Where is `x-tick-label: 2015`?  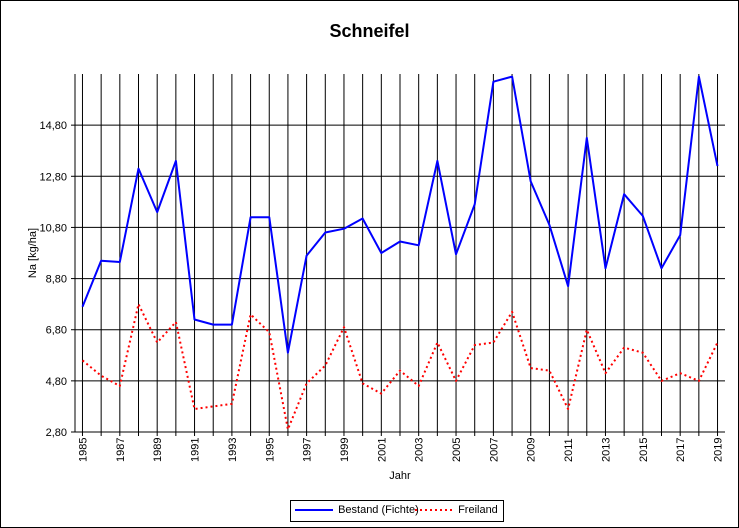 x-tick-label: 2015 is located at coordinates (644, 450).